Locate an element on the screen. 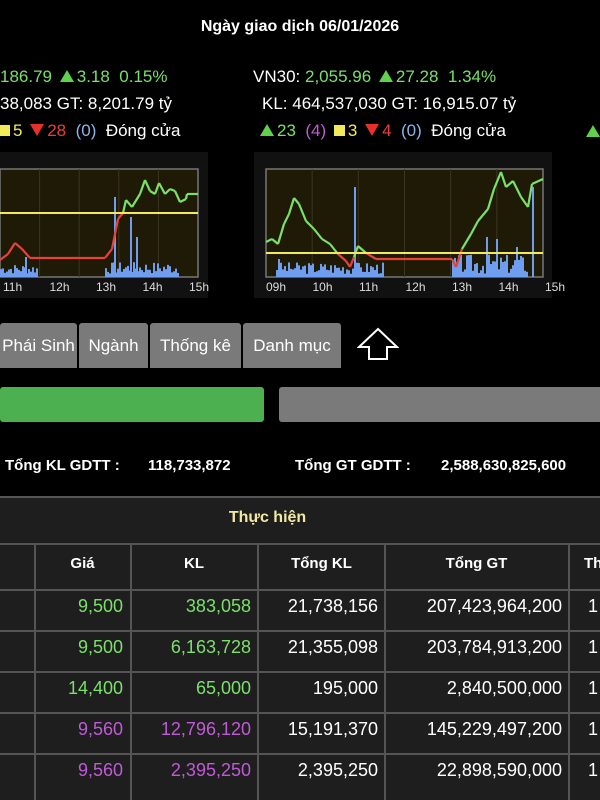 This screenshot has width=600, height=800. time-tick: 13h is located at coordinates (106, 287).